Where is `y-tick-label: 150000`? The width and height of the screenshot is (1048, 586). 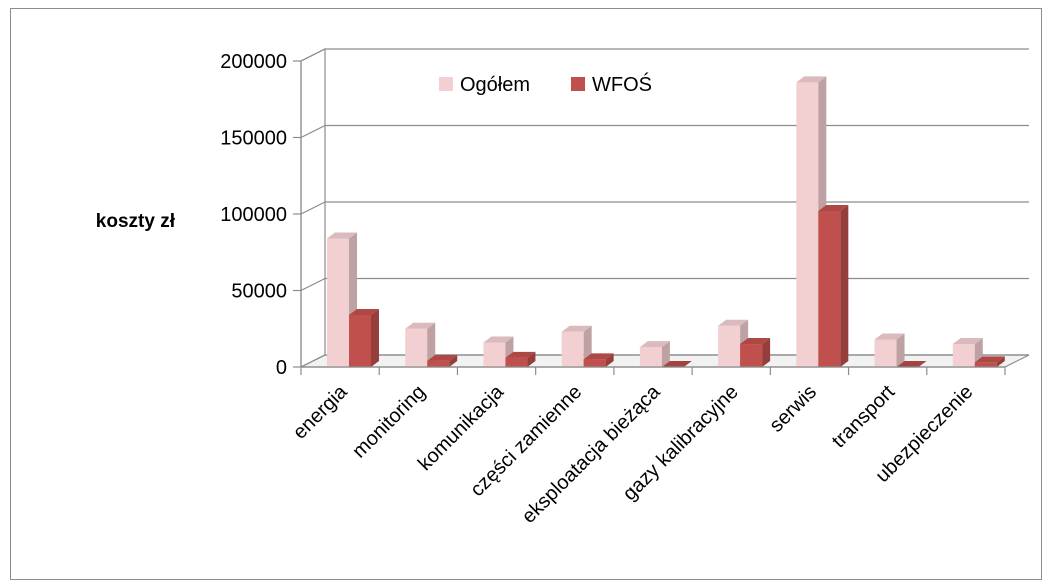
y-tick-label: 150000 is located at coordinates (253, 139).